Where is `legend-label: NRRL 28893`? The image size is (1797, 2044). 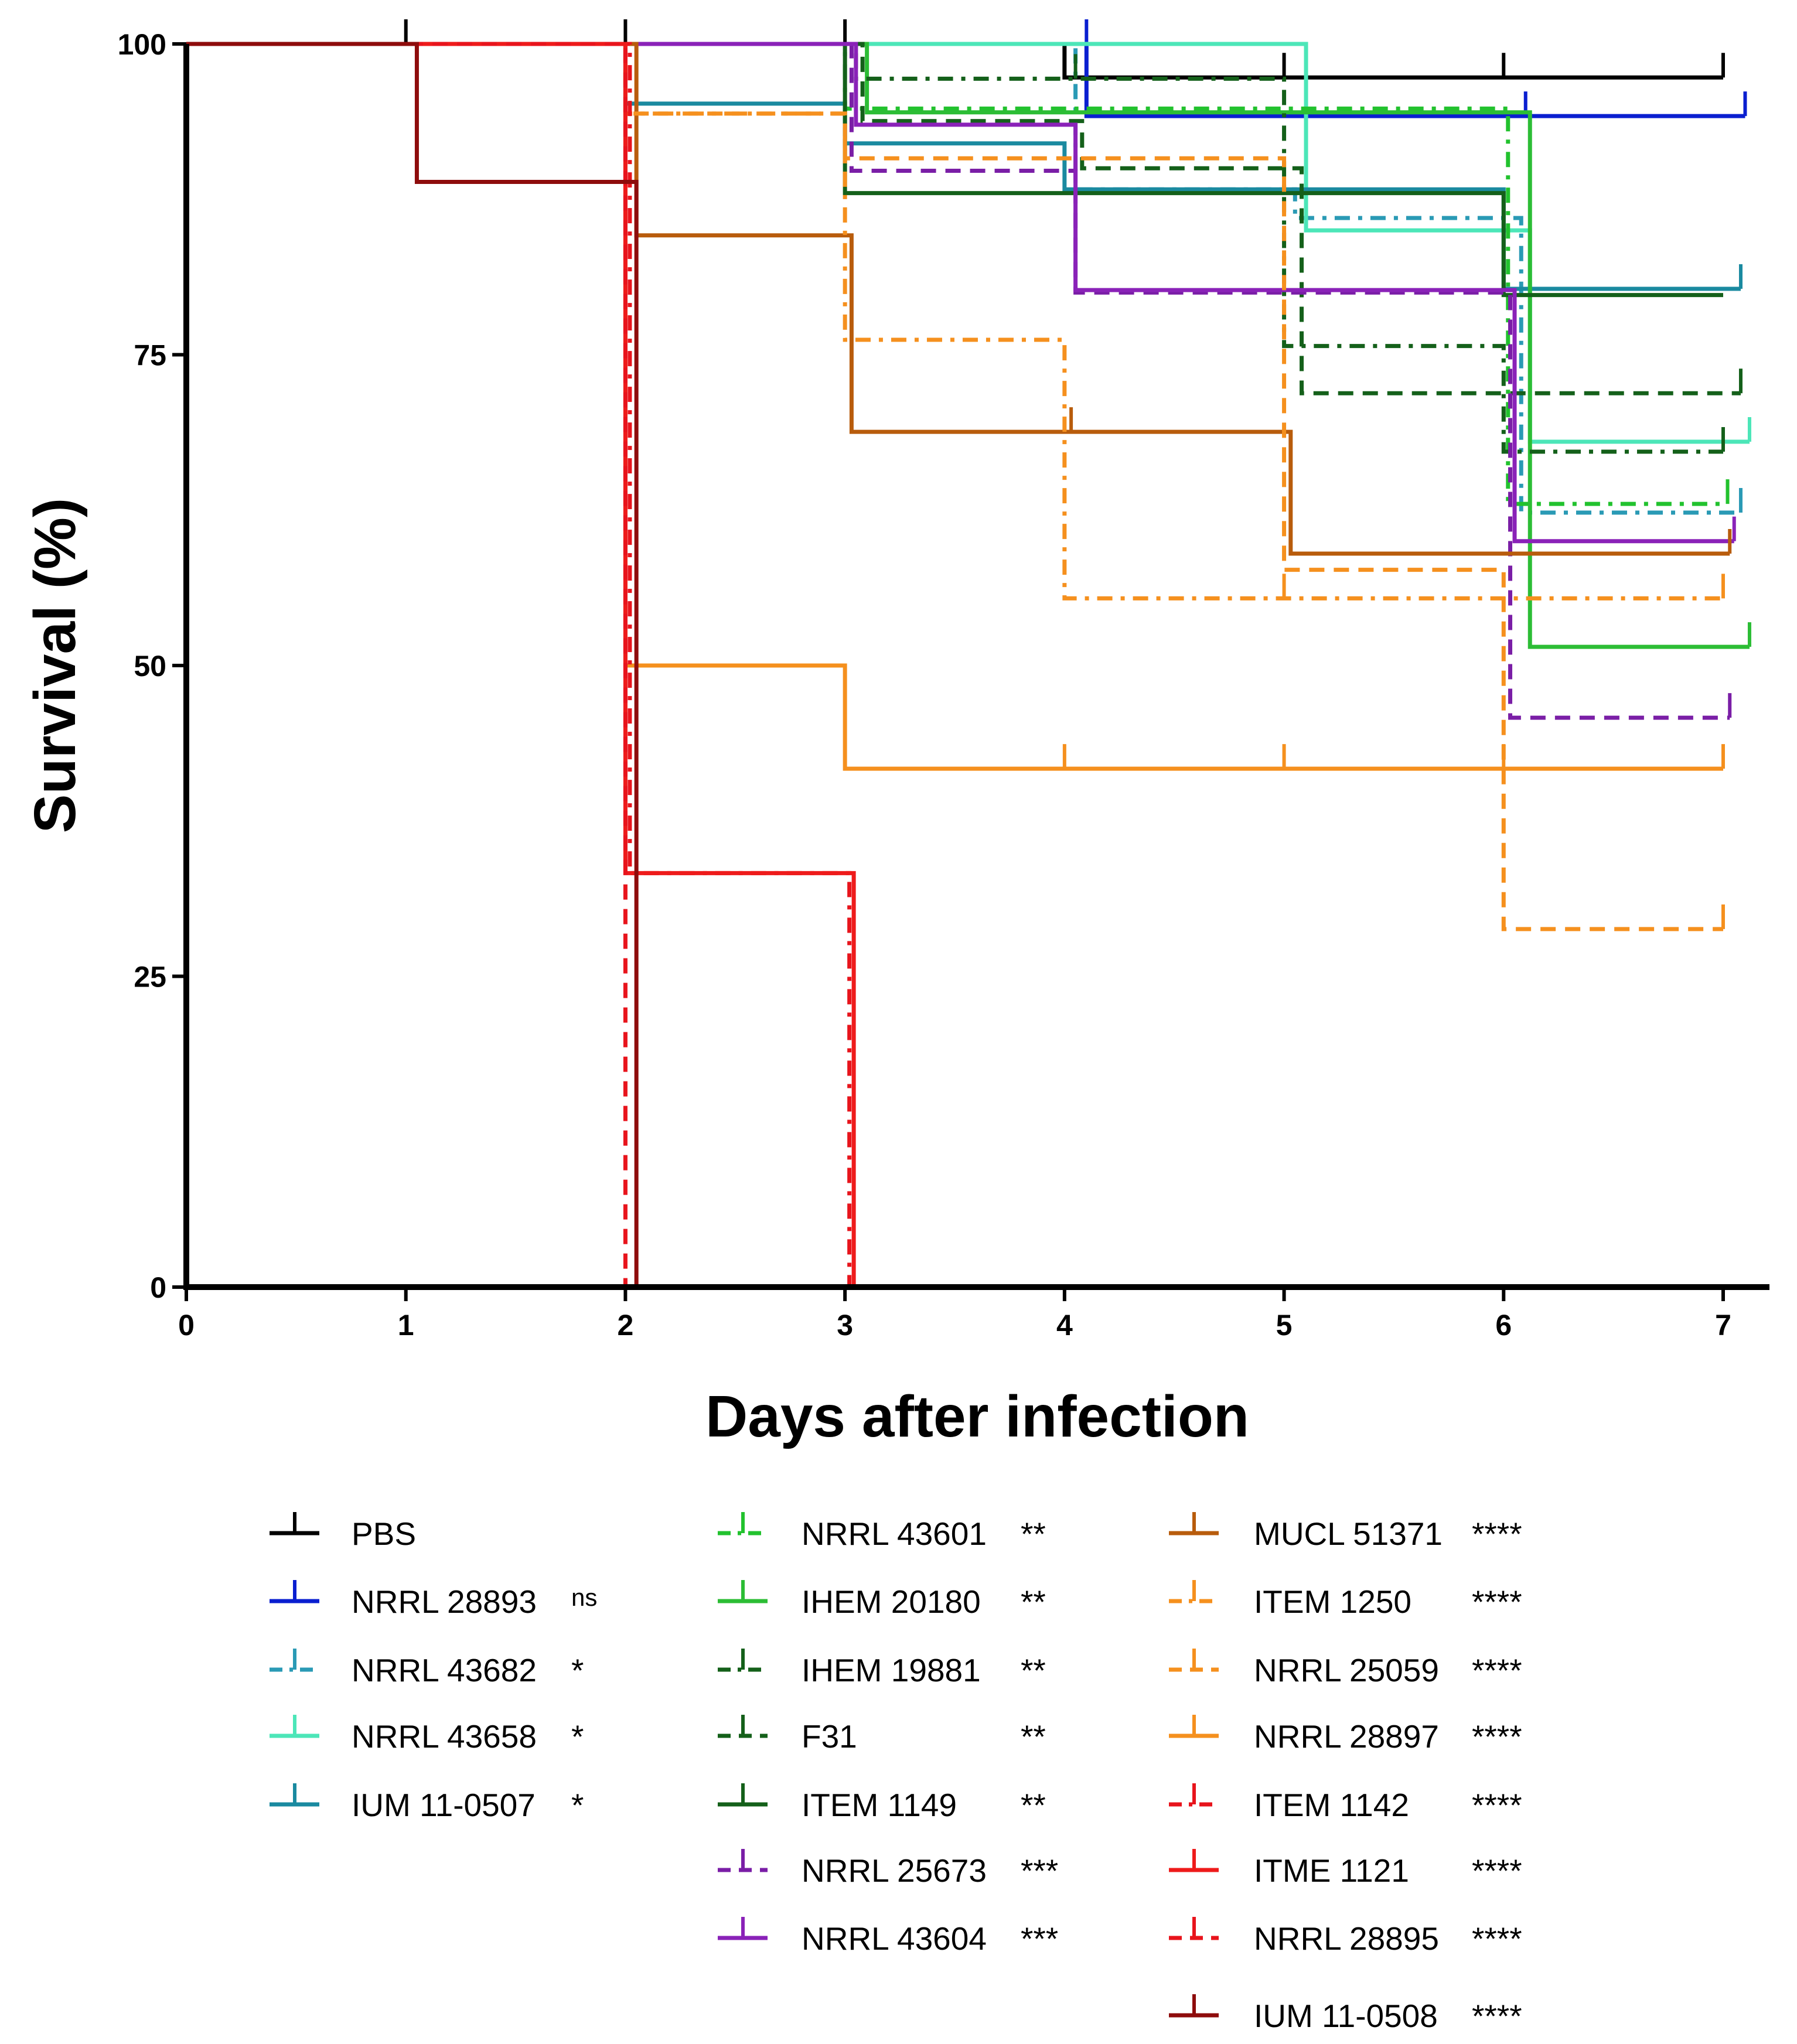 legend-label: NRRL 28893 is located at coordinates (444, 1602).